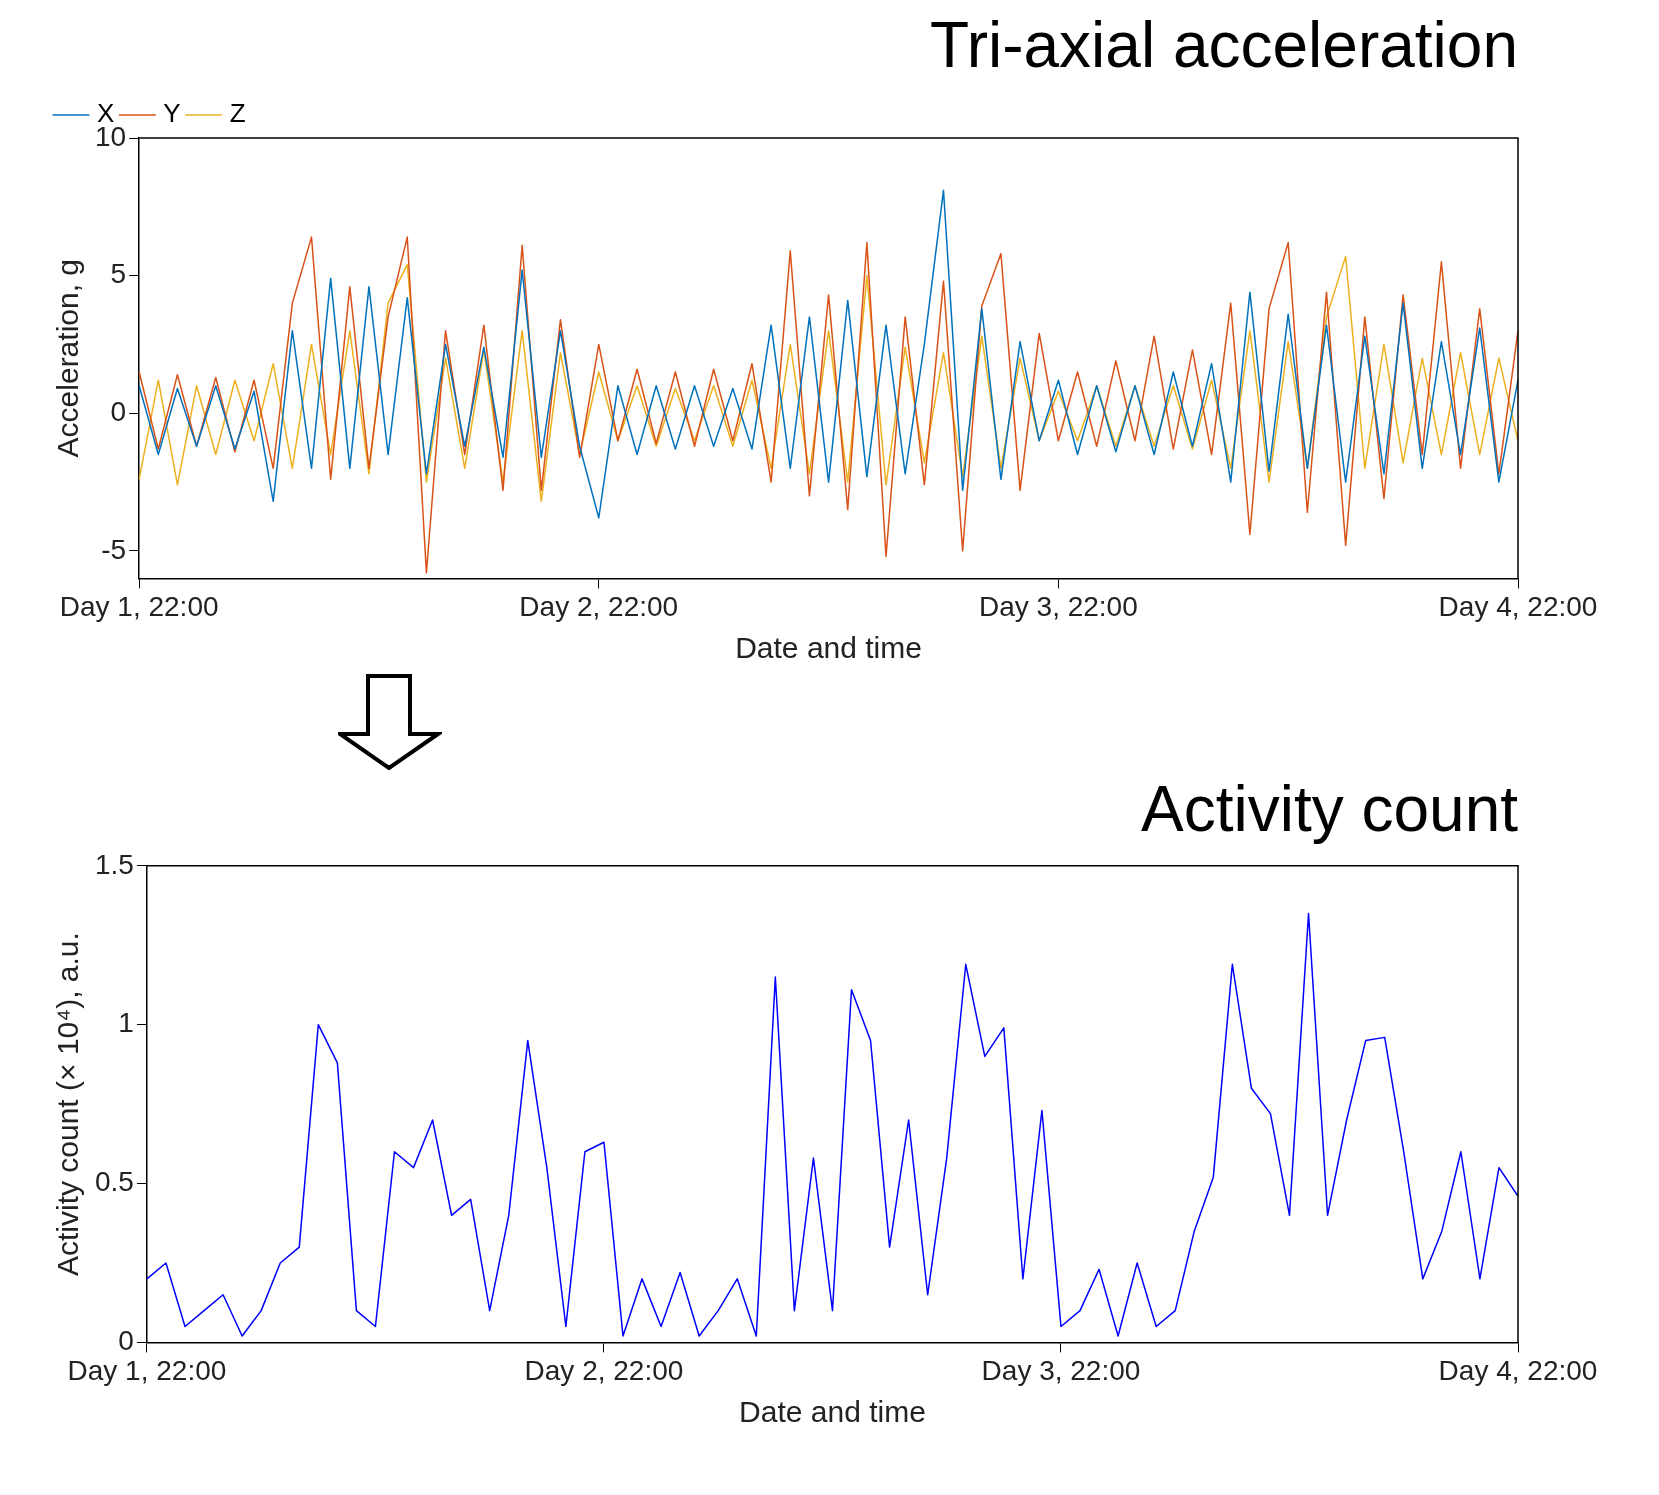  What do you see at coordinates (126, 1023) in the screenshot?
I see `y-tick-label: 1` at bounding box center [126, 1023].